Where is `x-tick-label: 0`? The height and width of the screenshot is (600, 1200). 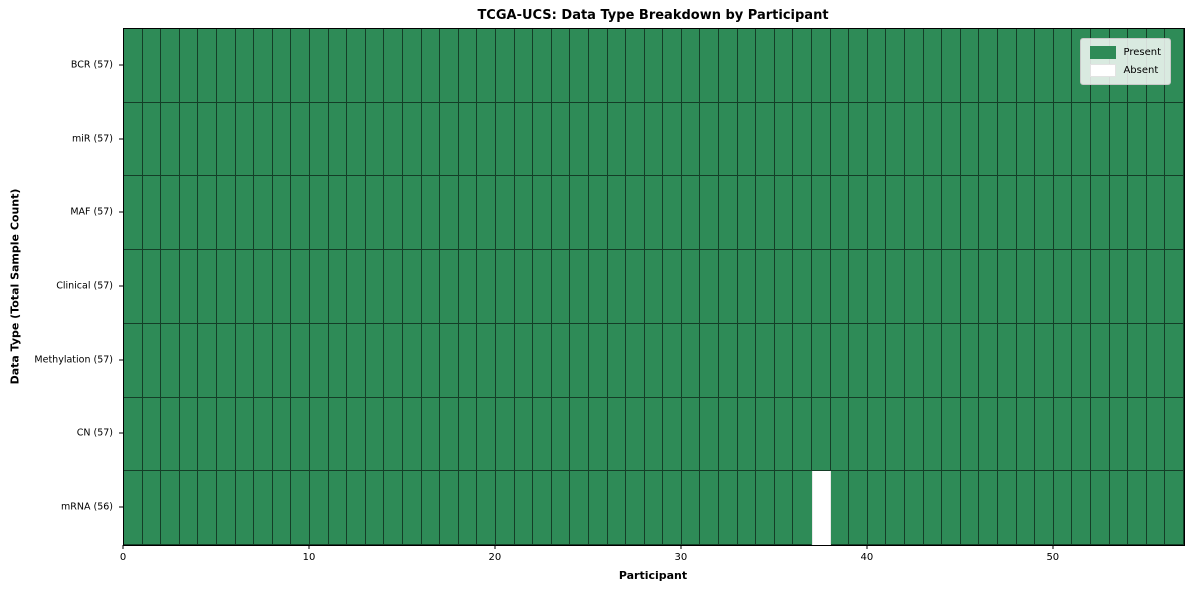
x-tick-label: 0 is located at coordinates (123, 557).